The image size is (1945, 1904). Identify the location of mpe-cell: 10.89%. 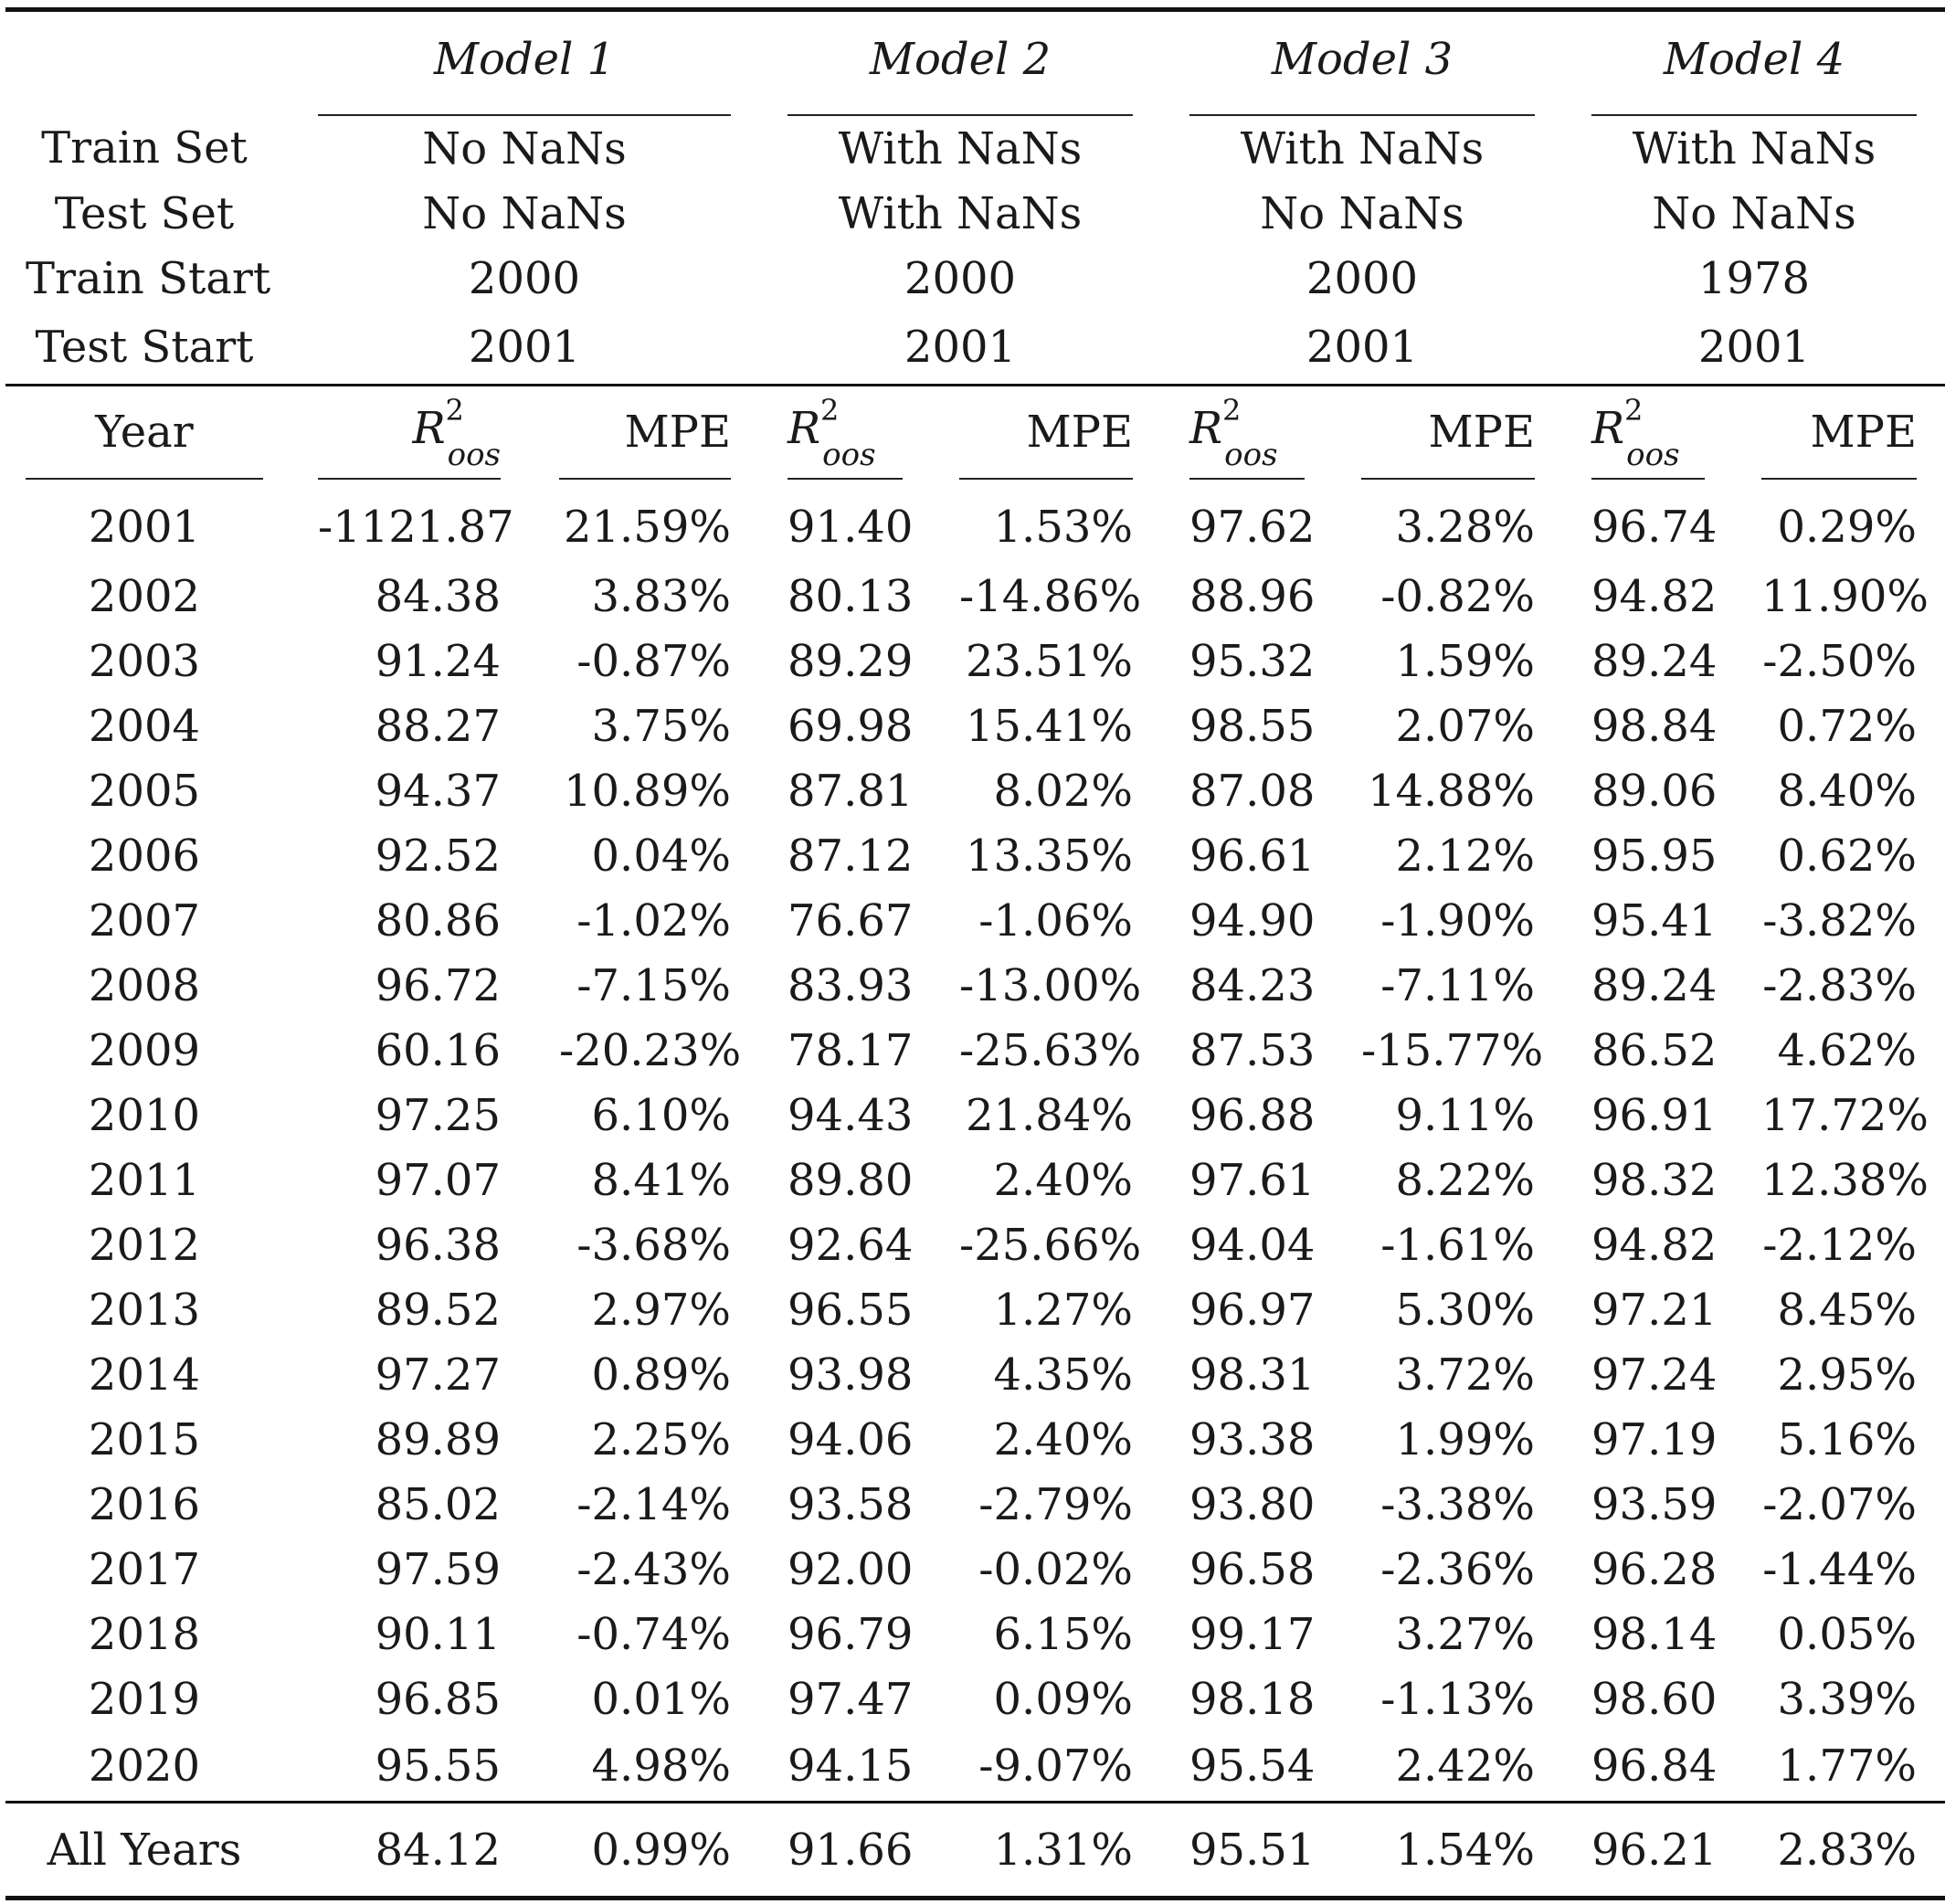
(647, 791).